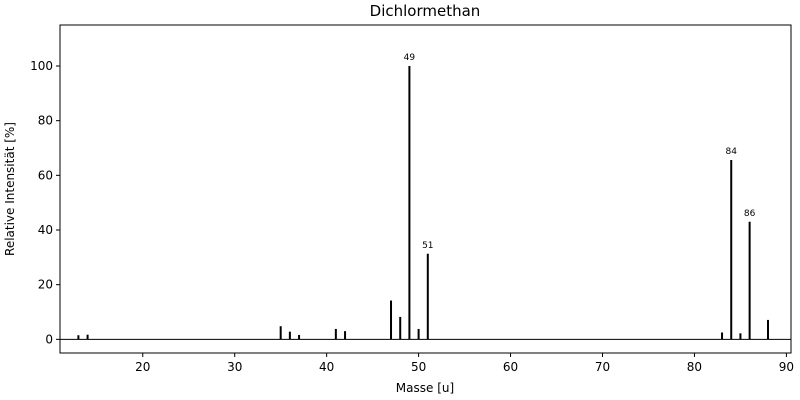 The width and height of the screenshot is (800, 400). I want to click on y-tick-label: 80, so click(45, 121).